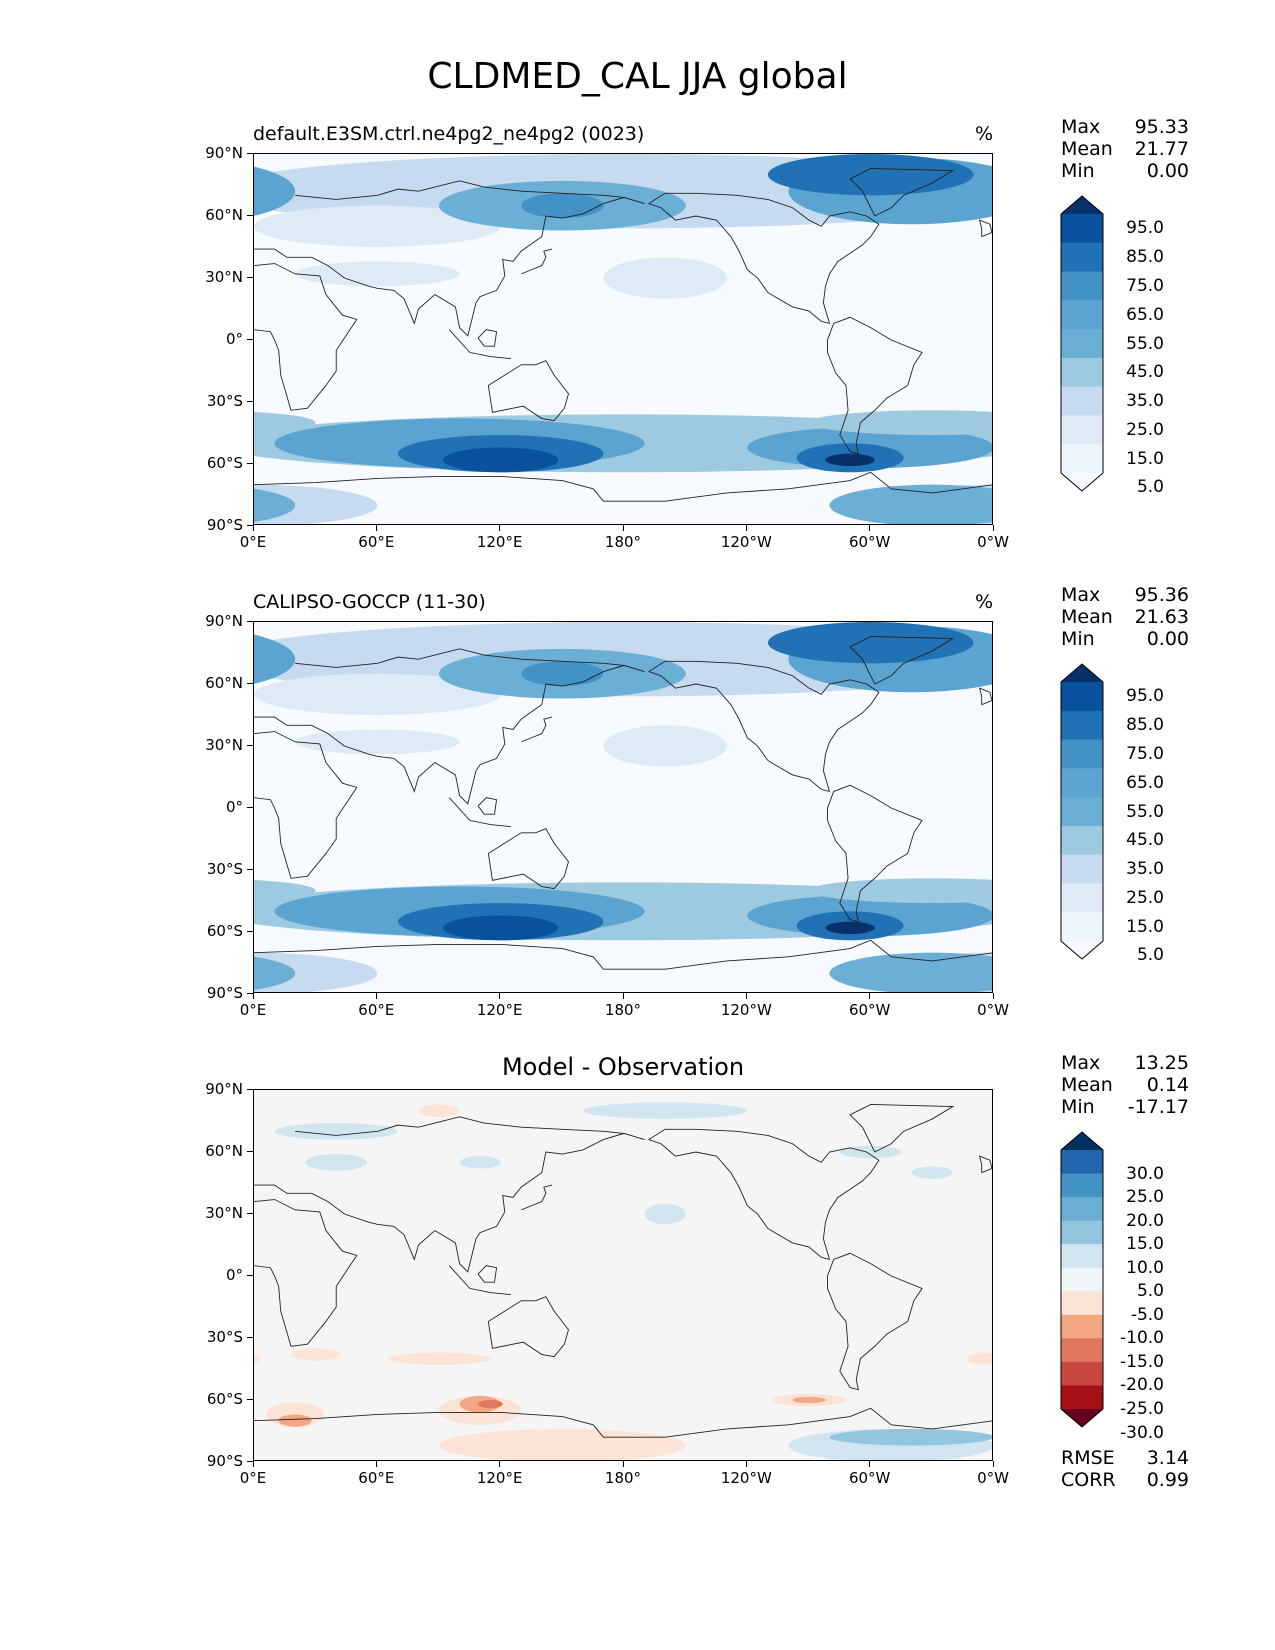 The height and width of the screenshot is (1650, 1275). I want to click on contour-map, so click(623, 339).